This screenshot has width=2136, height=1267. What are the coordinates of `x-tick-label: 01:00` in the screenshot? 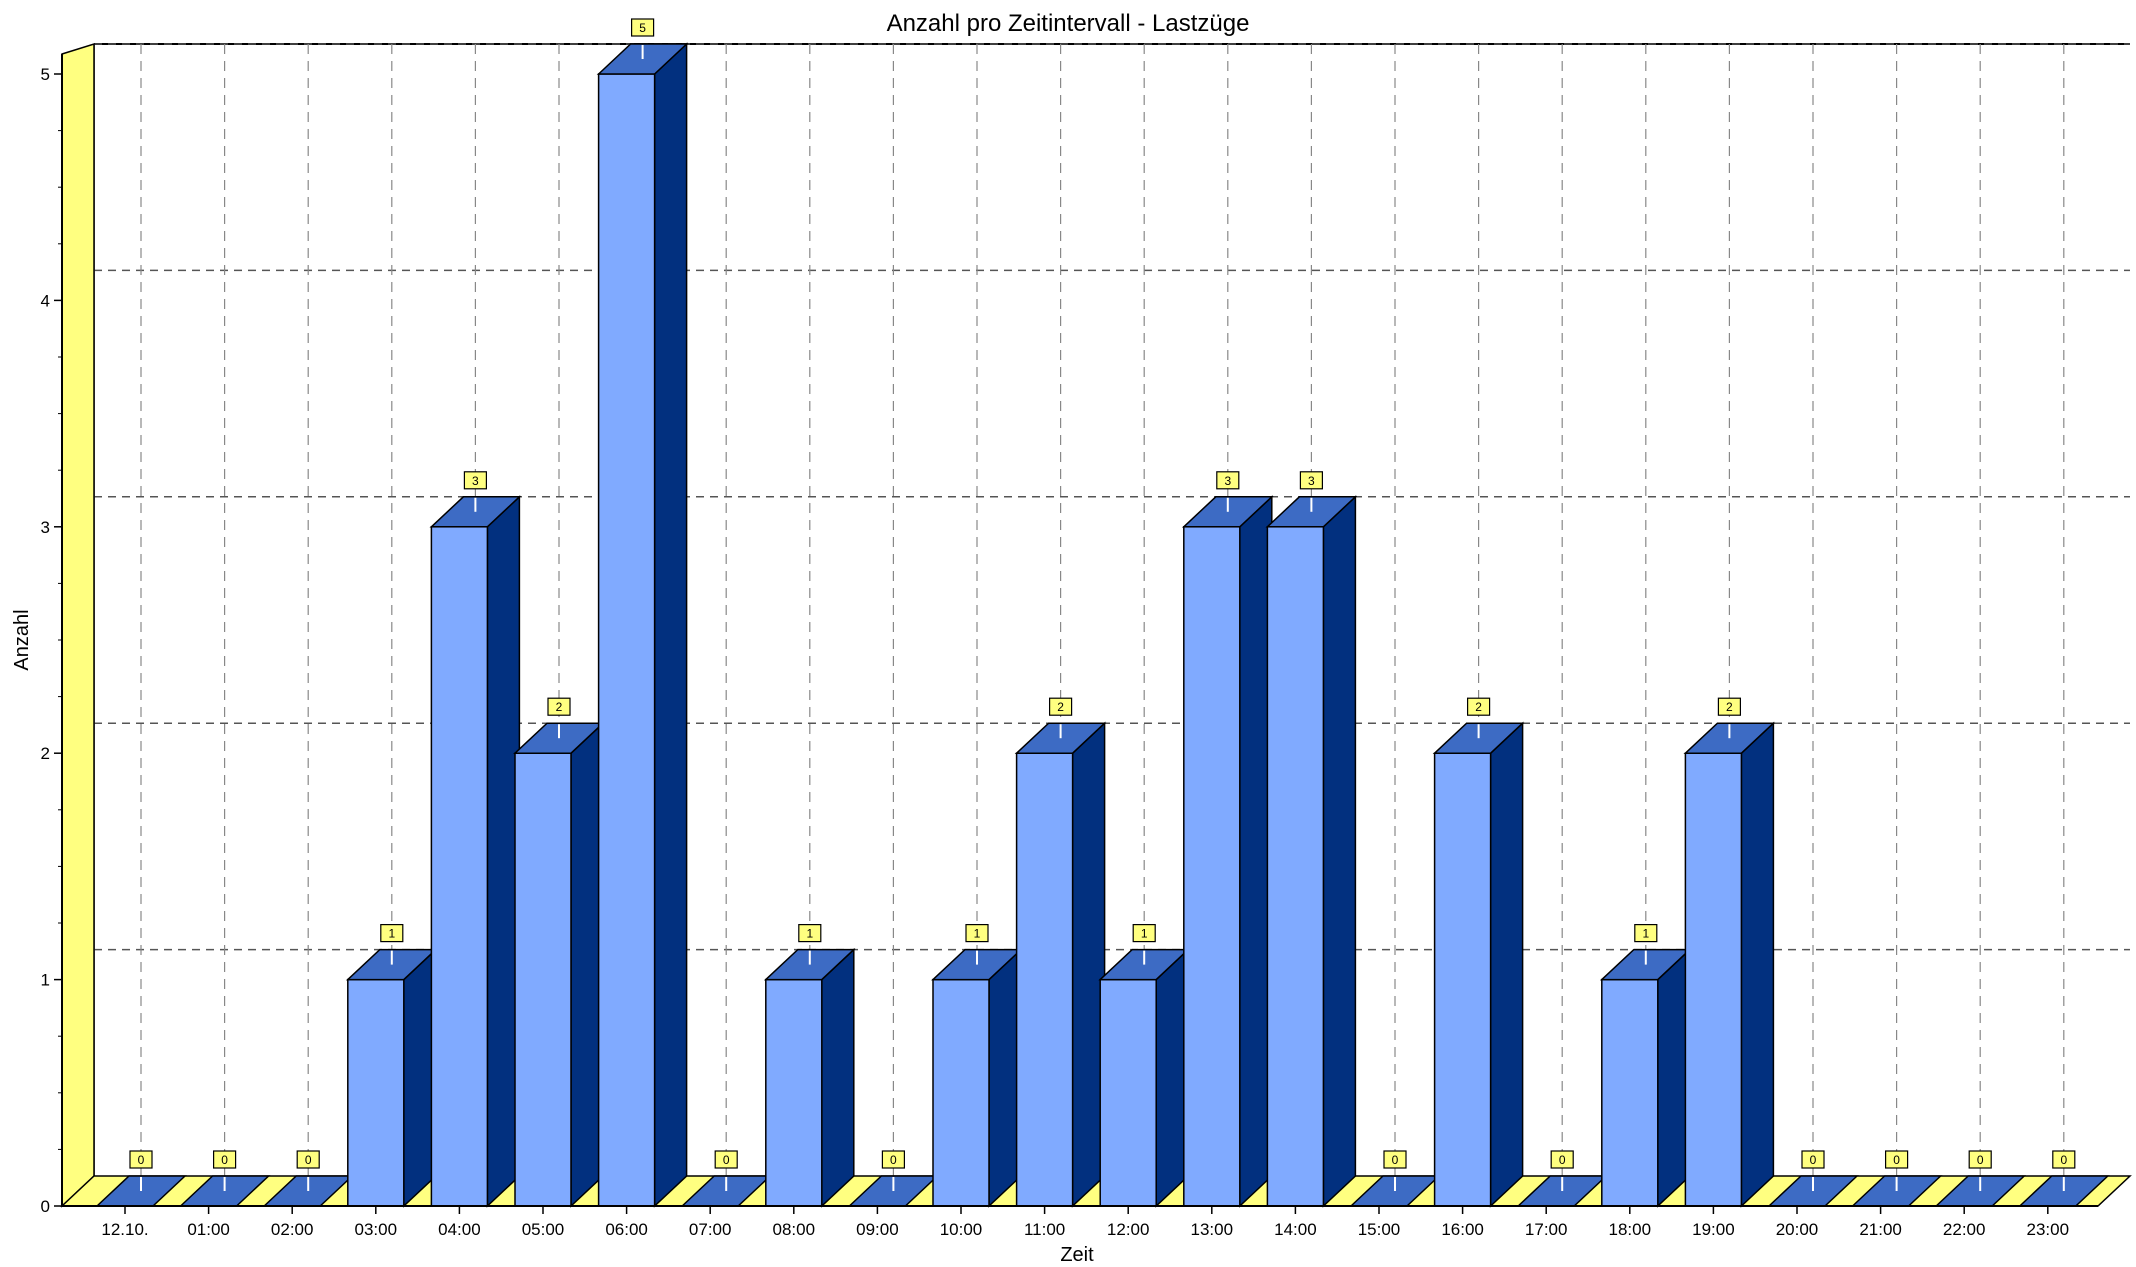 It's located at (208, 1229).